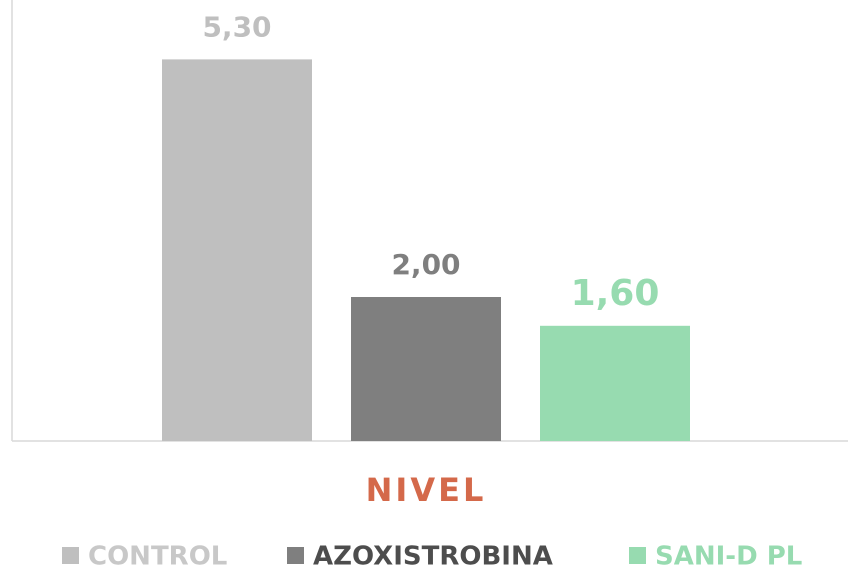 The image size is (848, 570). Describe the element at coordinates (157, 556) in the screenshot. I see `legend-label: CONTROL` at that location.